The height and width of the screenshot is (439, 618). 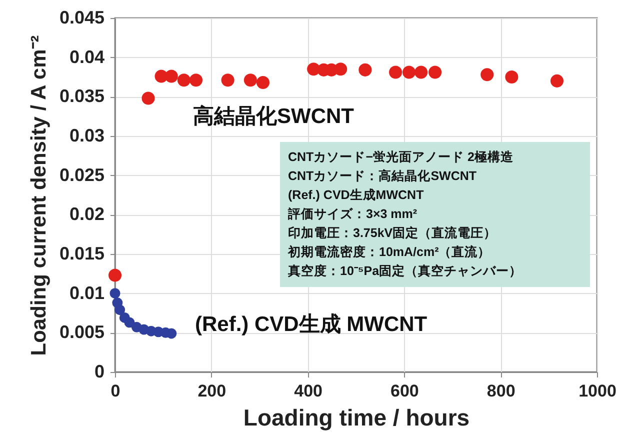 I want to click on x-tick-label: 400, so click(x=308, y=391).